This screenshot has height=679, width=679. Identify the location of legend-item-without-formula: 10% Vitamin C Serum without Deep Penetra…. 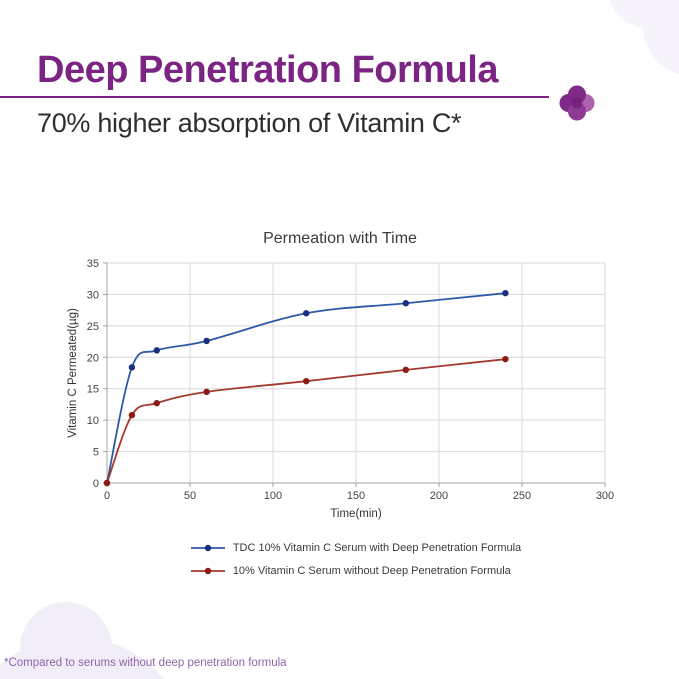
(350, 571).